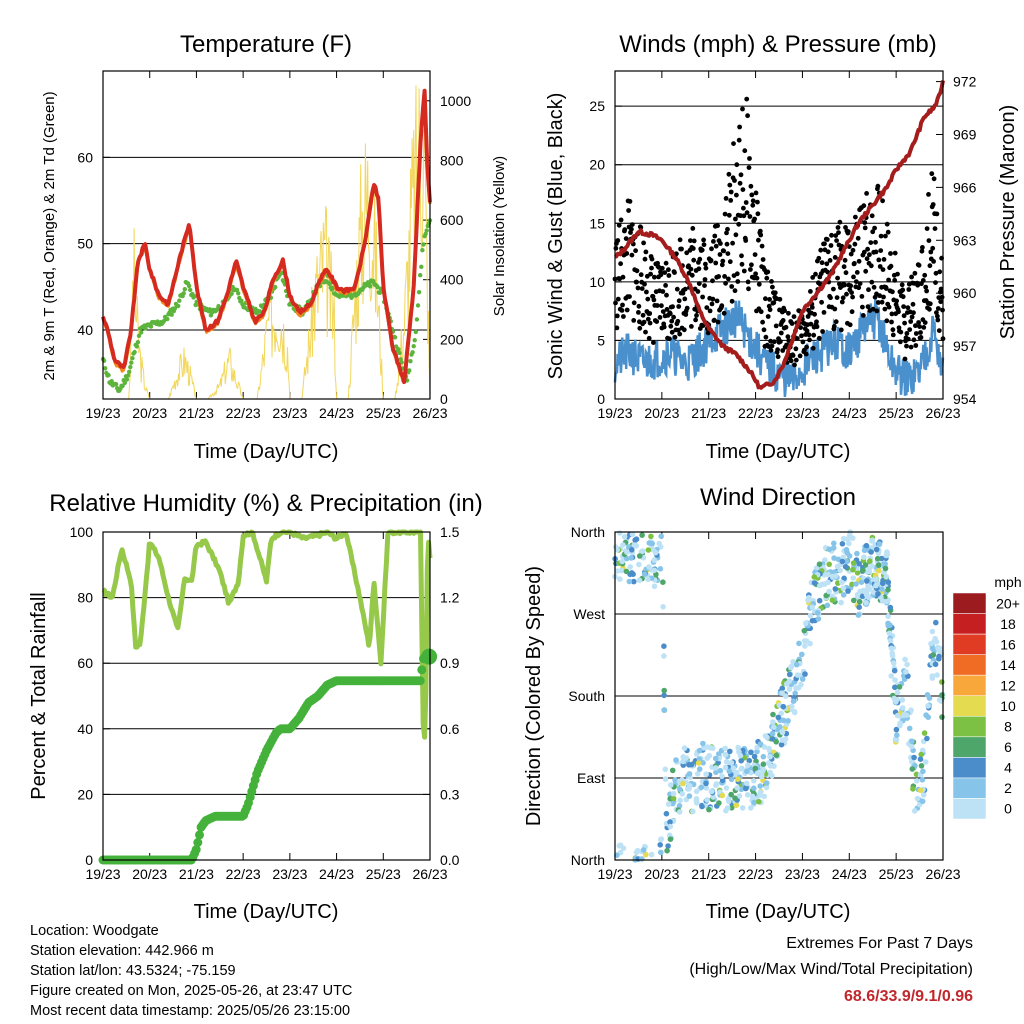 This screenshot has width=1024, height=1024. I want to click on y2-tick-label: 200, so click(452, 339).